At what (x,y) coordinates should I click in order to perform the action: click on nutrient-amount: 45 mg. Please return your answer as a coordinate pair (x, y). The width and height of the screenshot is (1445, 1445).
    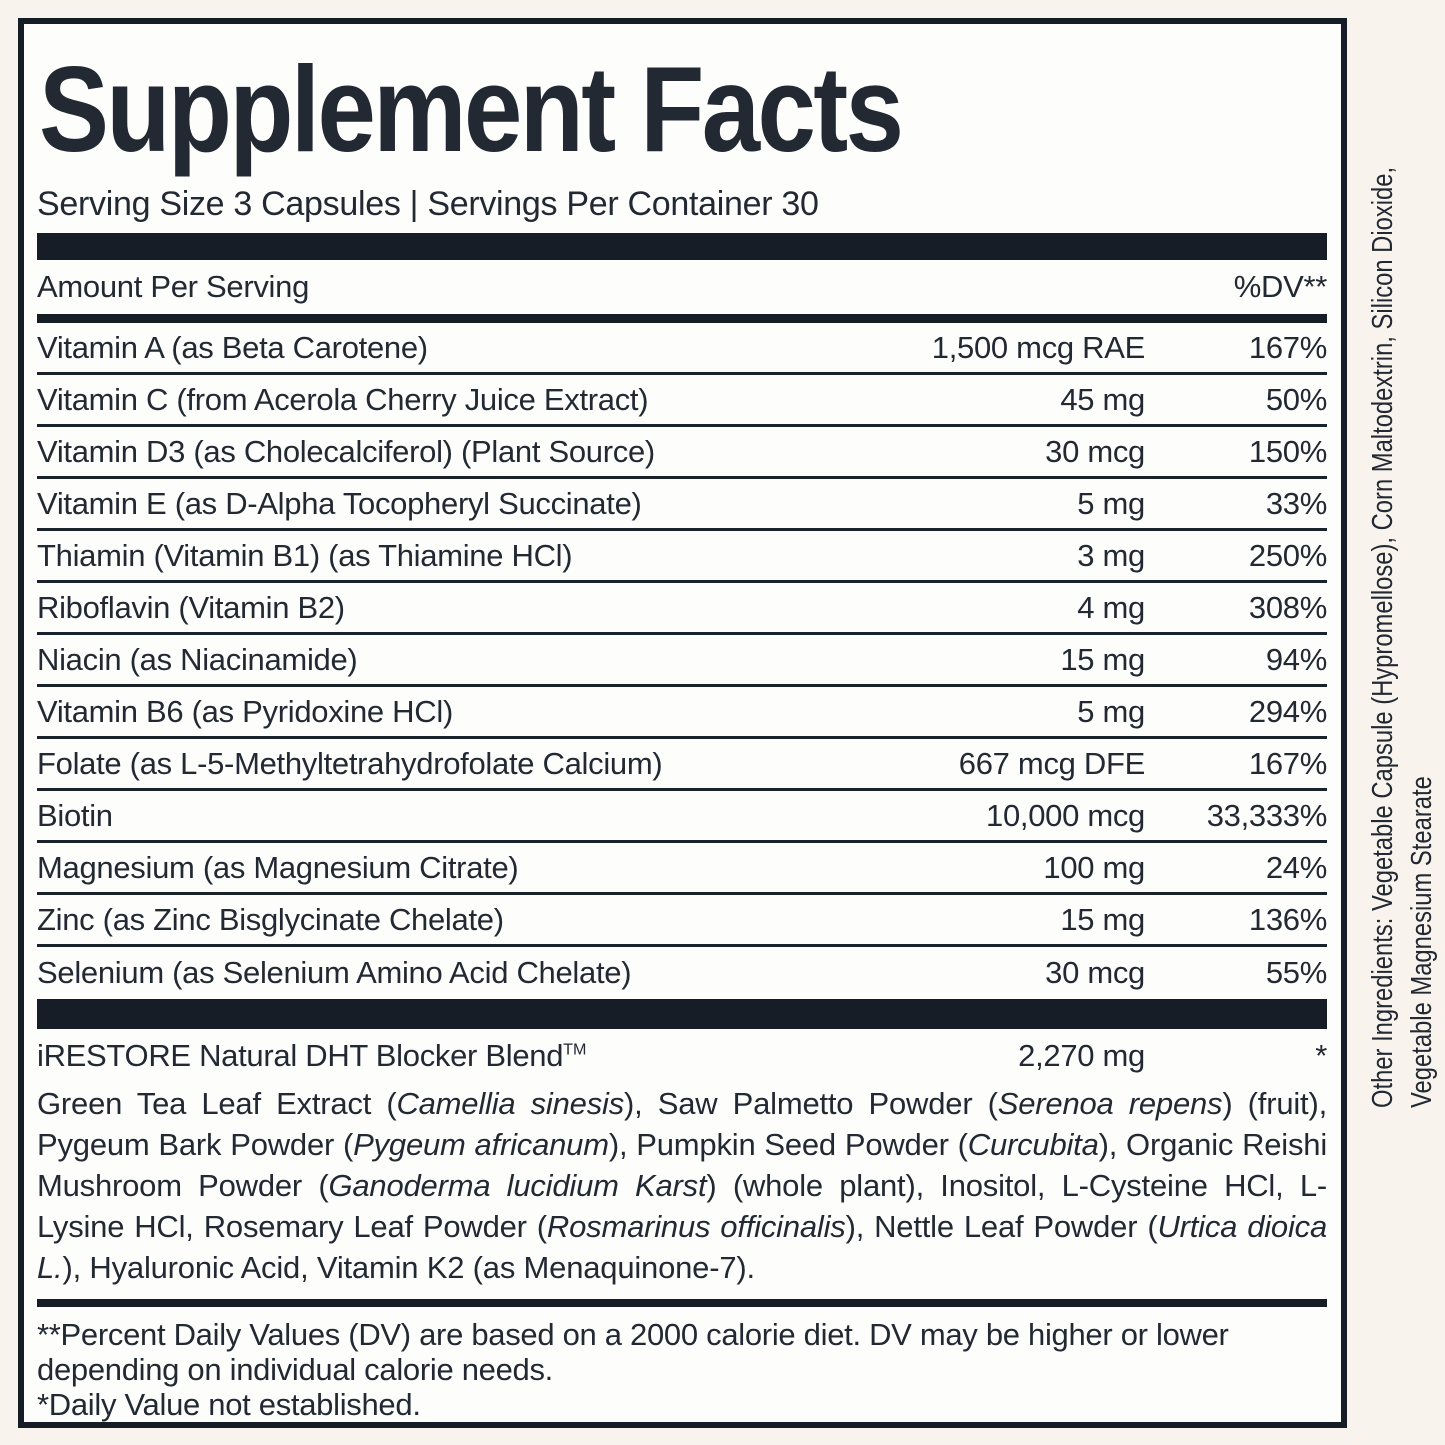
    Looking at the image, I should click on (1102, 399).